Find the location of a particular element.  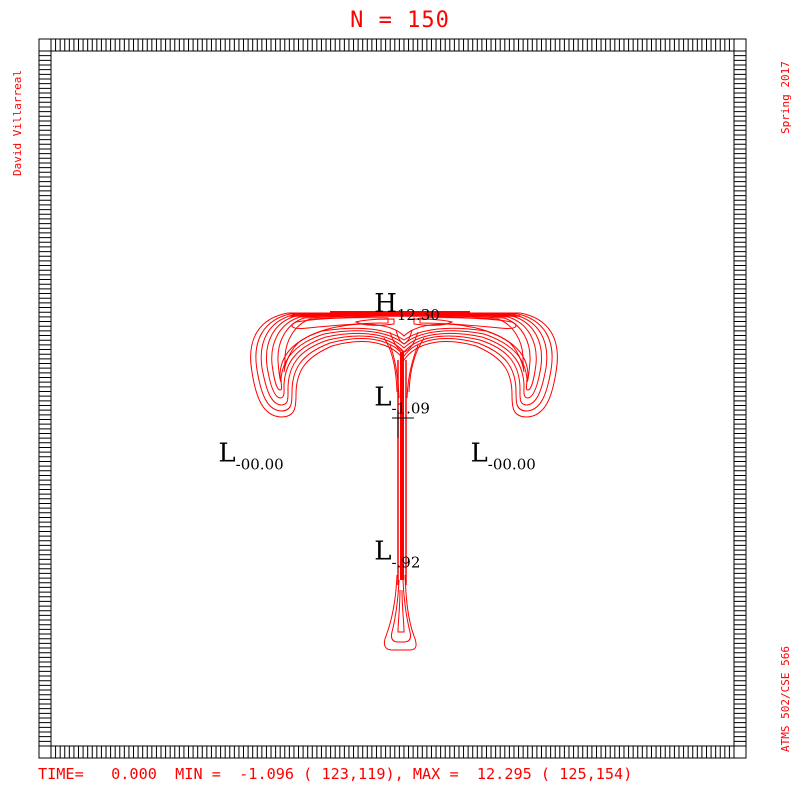

extremum-label: H12.30 is located at coordinates (407, 306).